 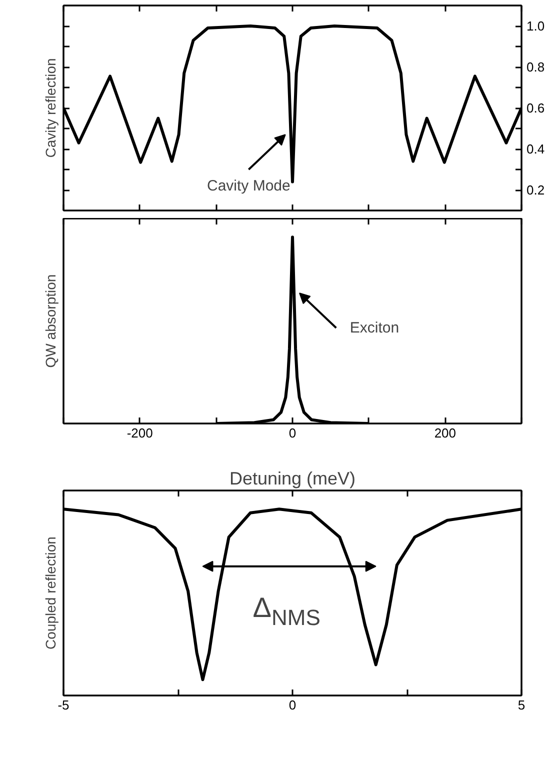 I want to click on annotation: Exciton, so click(x=375, y=327).